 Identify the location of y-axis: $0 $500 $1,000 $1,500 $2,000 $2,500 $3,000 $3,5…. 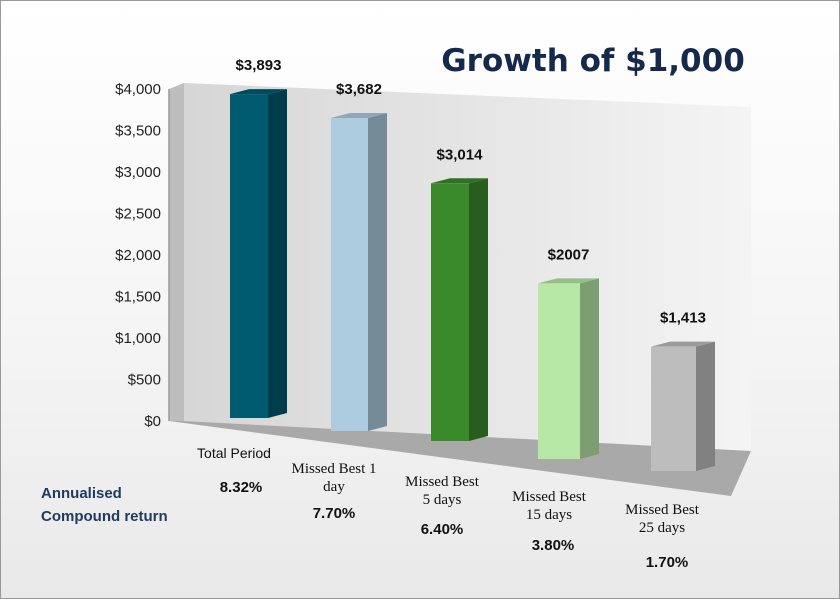
(138, 255).